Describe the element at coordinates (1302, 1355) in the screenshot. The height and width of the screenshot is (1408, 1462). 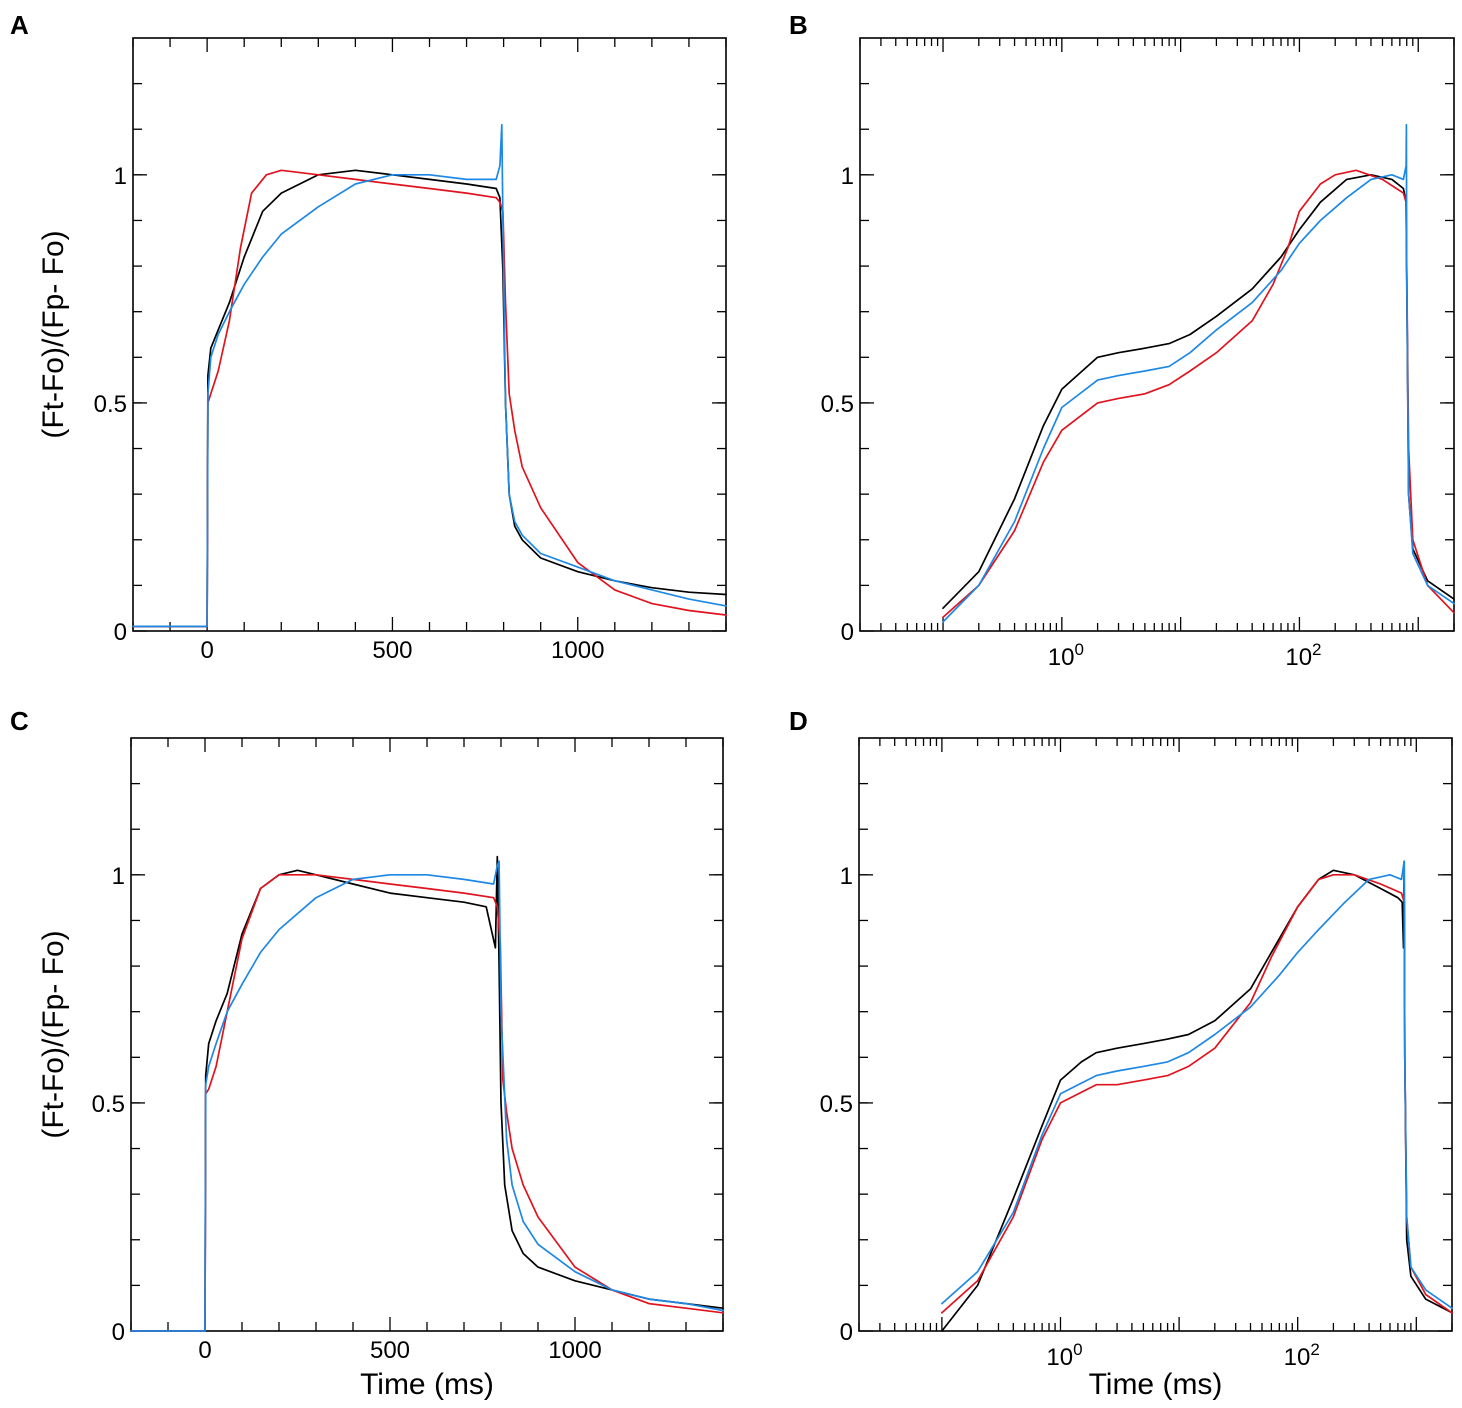
I see `x-tick-label-d: 10²` at that location.